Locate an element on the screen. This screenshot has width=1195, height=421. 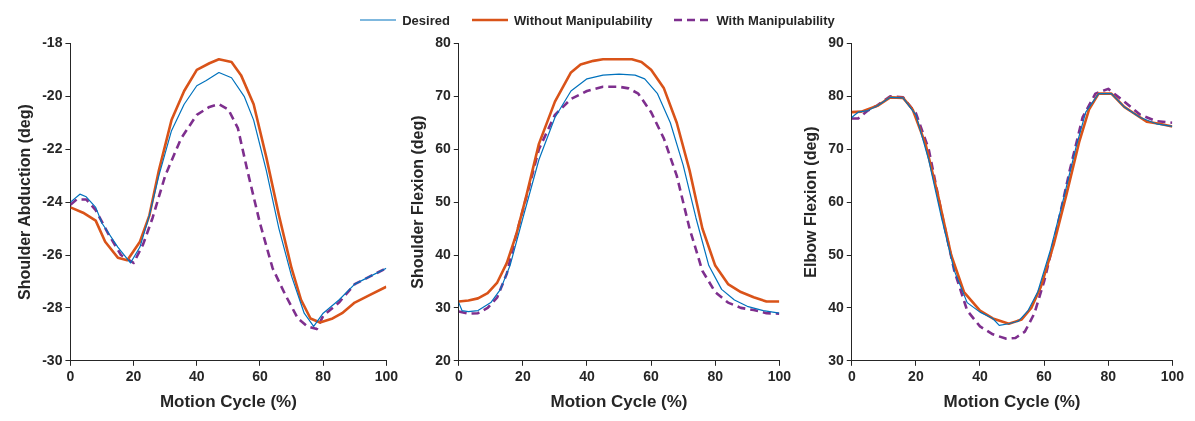
y-tick-label: -30 is located at coordinates (52, 359).